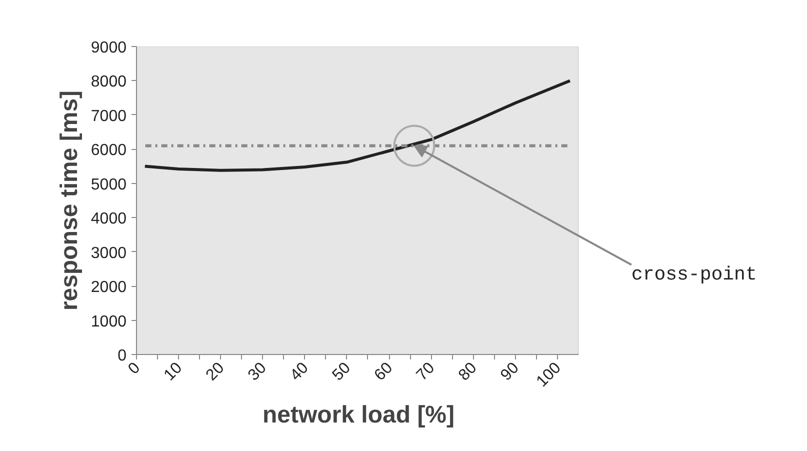 The width and height of the screenshot is (807, 451). Describe the element at coordinates (173, 371) in the screenshot. I see `x-tick-label: 10` at that location.